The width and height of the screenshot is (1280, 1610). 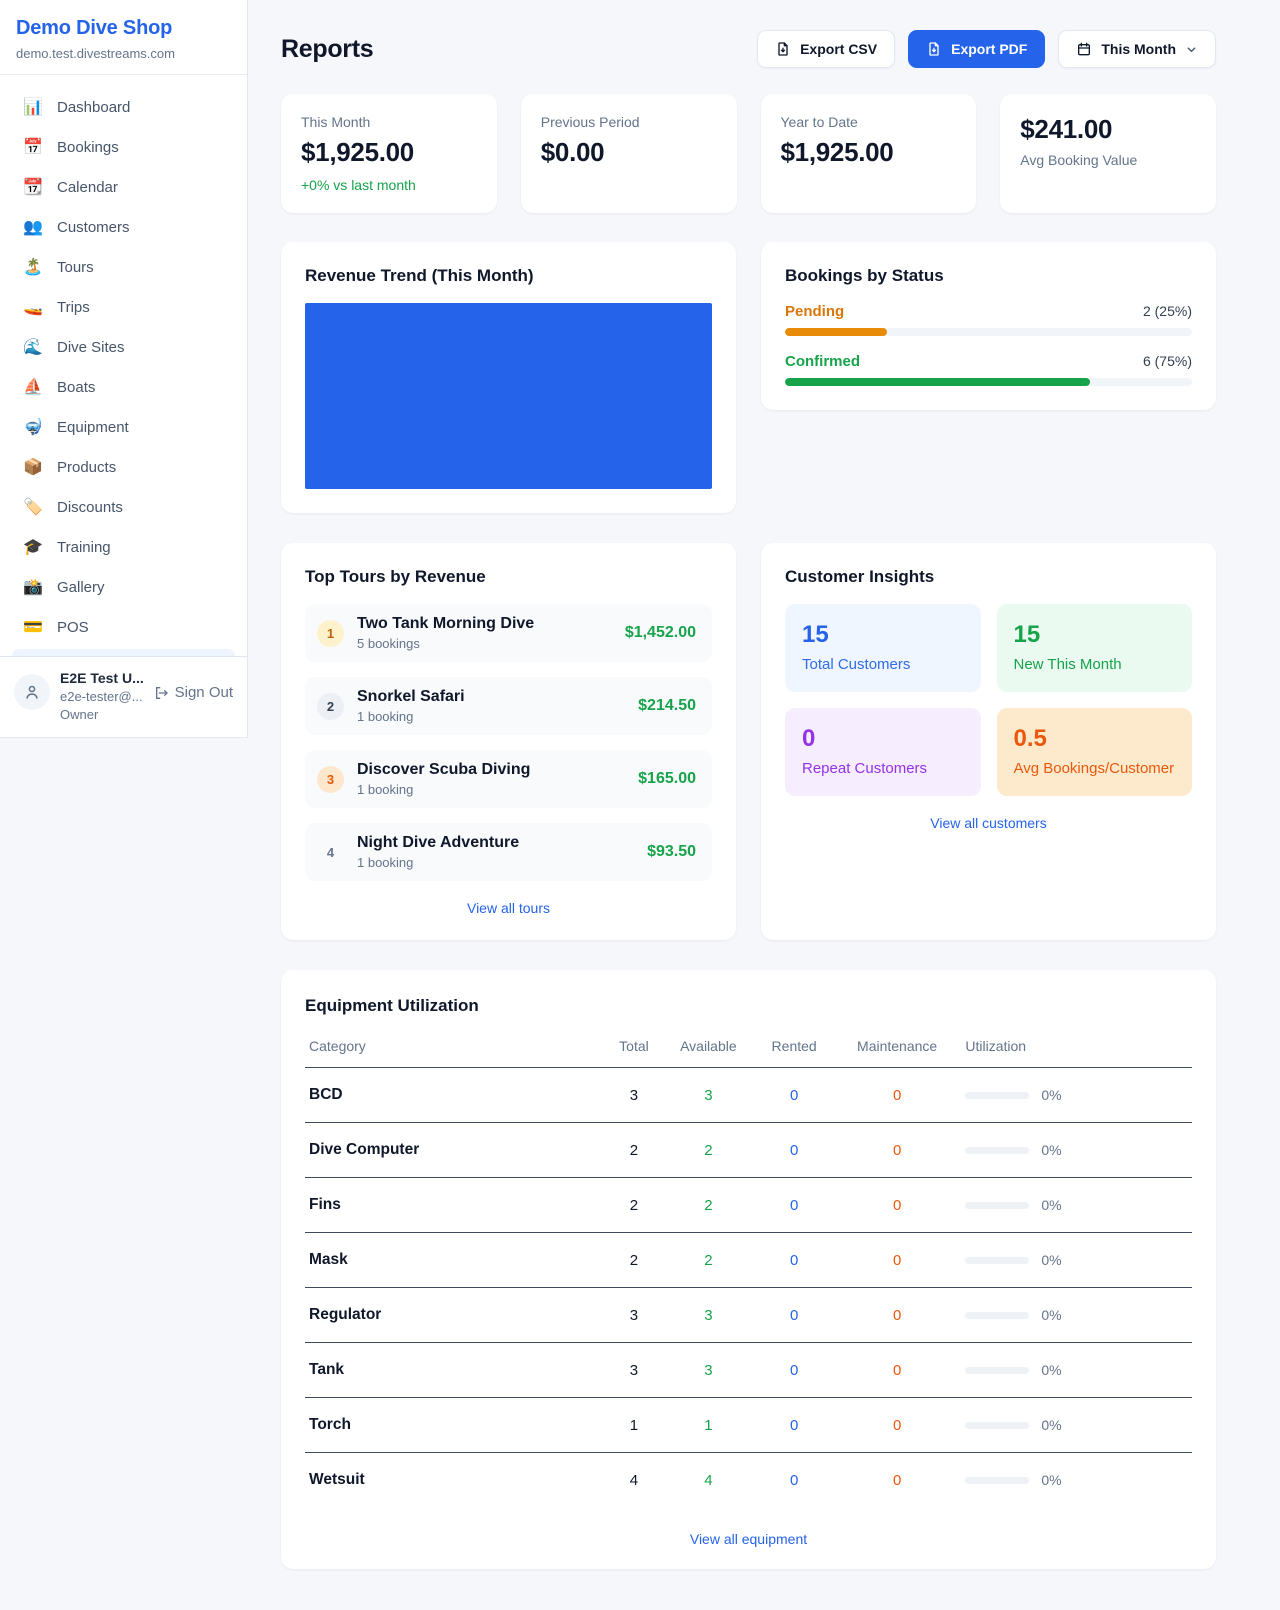 I want to click on export-pdf-button: Export PDF, so click(x=977, y=49).